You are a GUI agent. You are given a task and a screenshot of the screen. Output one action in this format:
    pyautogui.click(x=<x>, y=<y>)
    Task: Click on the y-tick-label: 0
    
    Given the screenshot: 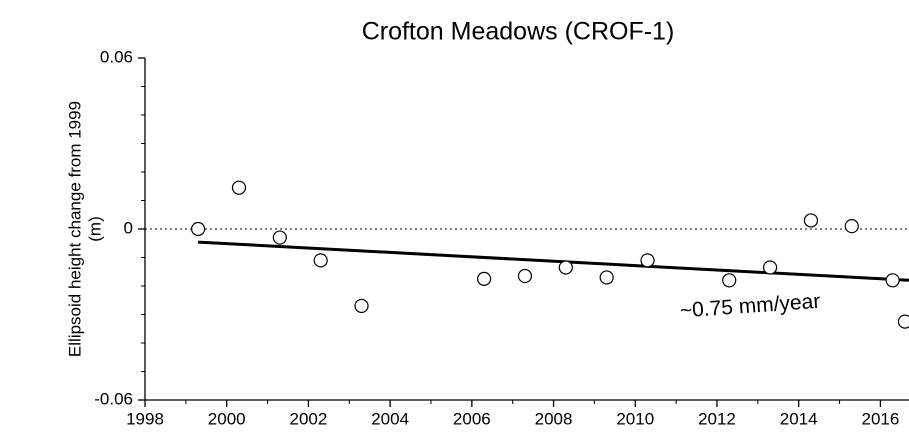 What is the action you would take?
    pyautogui.click(x=128, y=227)
    